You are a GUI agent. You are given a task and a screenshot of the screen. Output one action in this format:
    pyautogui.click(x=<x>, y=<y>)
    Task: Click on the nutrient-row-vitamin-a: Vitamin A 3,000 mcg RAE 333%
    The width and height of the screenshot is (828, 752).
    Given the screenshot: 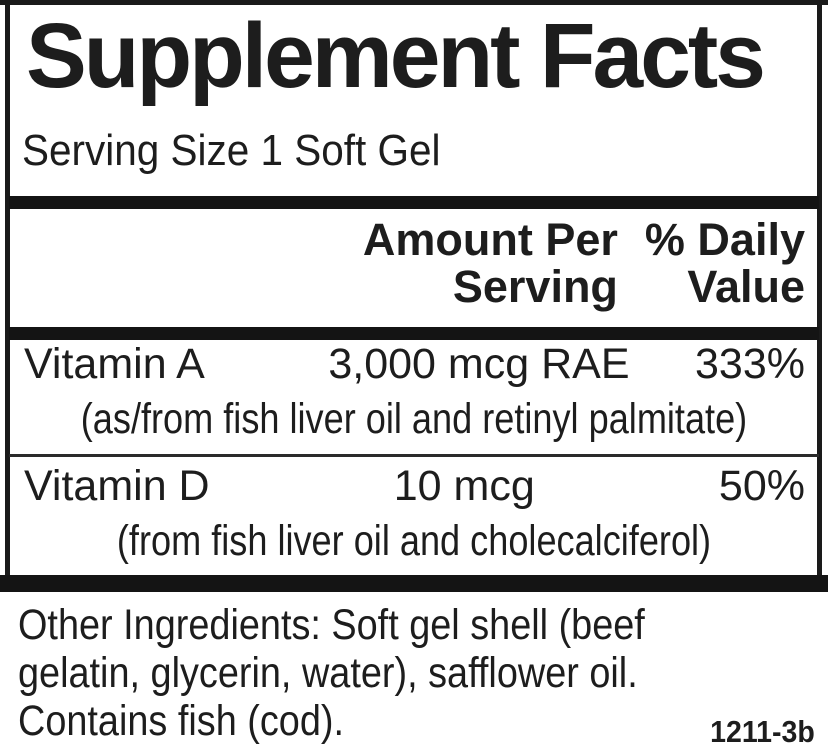 What is the action you would take?
    pyautogui.click(x=414, y=364)
    